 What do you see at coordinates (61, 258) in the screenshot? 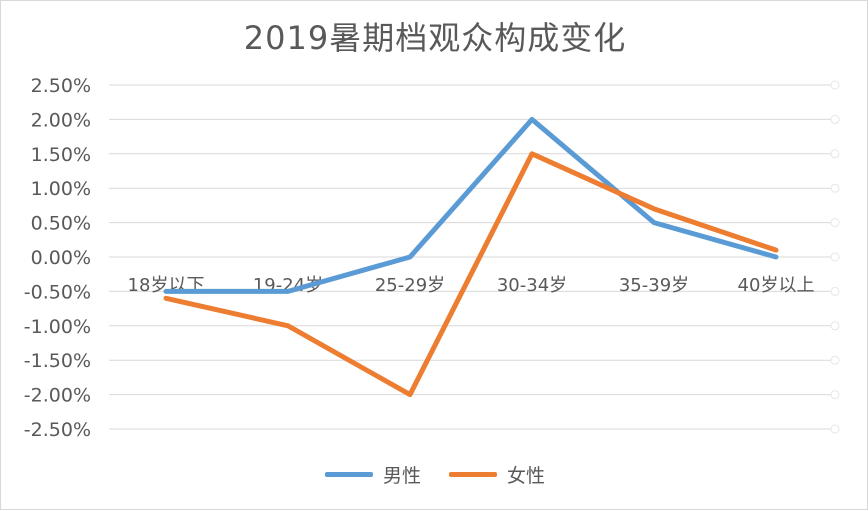
I see `y-tick-label: 0.00%` at bounding box center [61, 258].